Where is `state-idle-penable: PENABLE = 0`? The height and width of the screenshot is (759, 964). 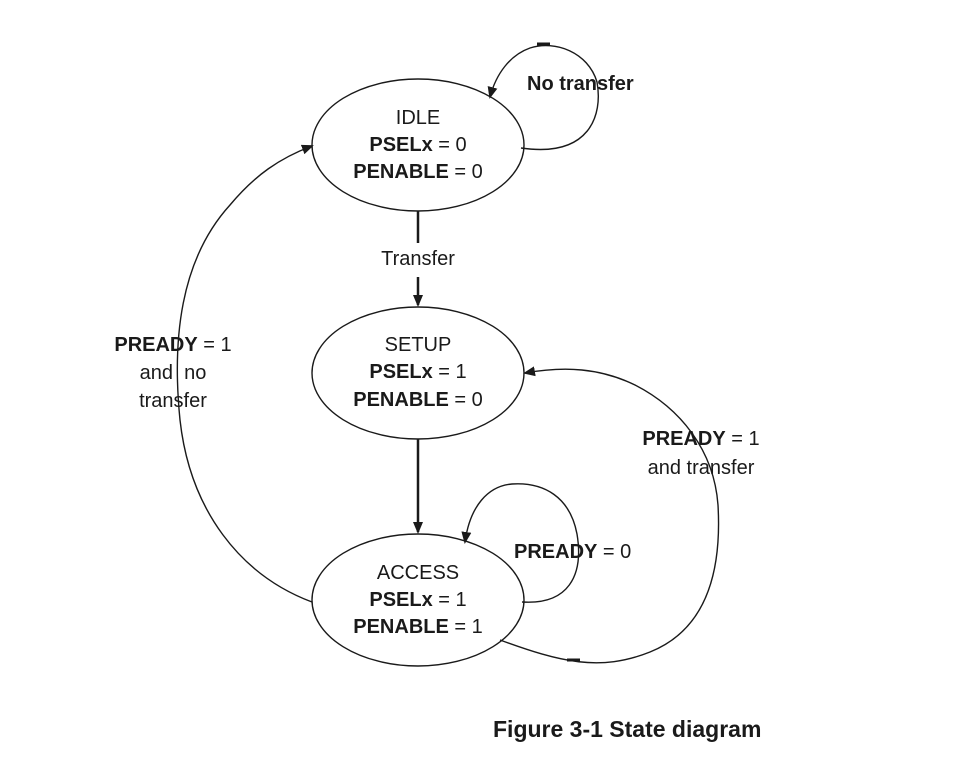 state-idle-penable: PENABLE = 0 is located at coordinates (418, 172).